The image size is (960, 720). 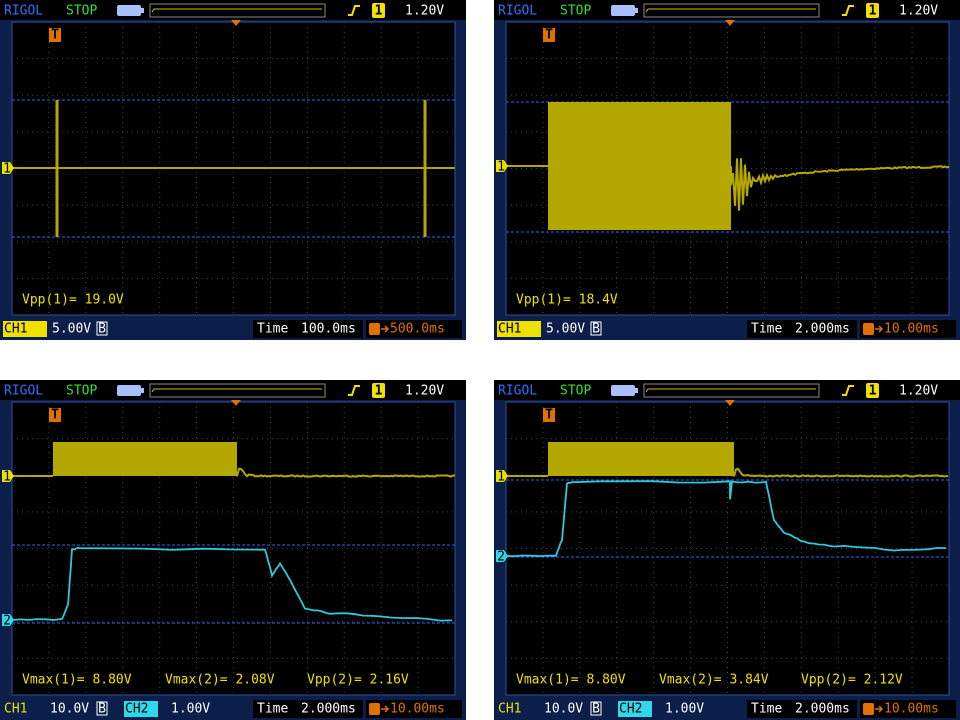 I want to click on measurement: Vpp(2)= 2.16V, so click(x=358, y=680).